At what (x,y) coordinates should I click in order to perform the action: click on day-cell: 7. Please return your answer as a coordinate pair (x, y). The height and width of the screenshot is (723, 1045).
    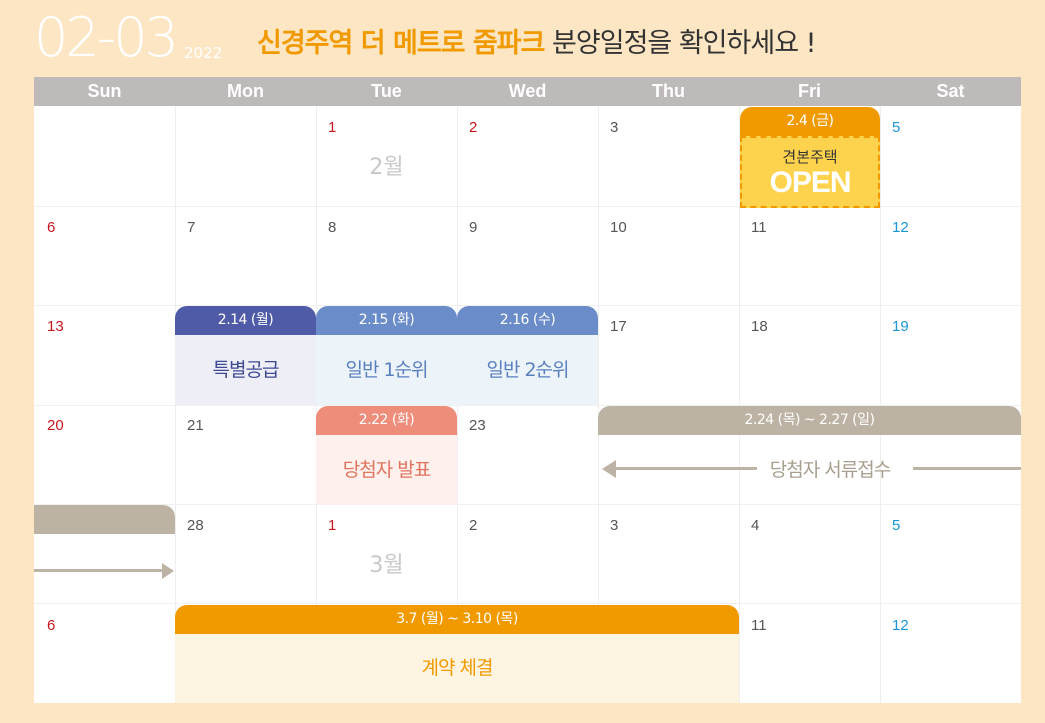
    Looking at the image, I should click on (191, 227).